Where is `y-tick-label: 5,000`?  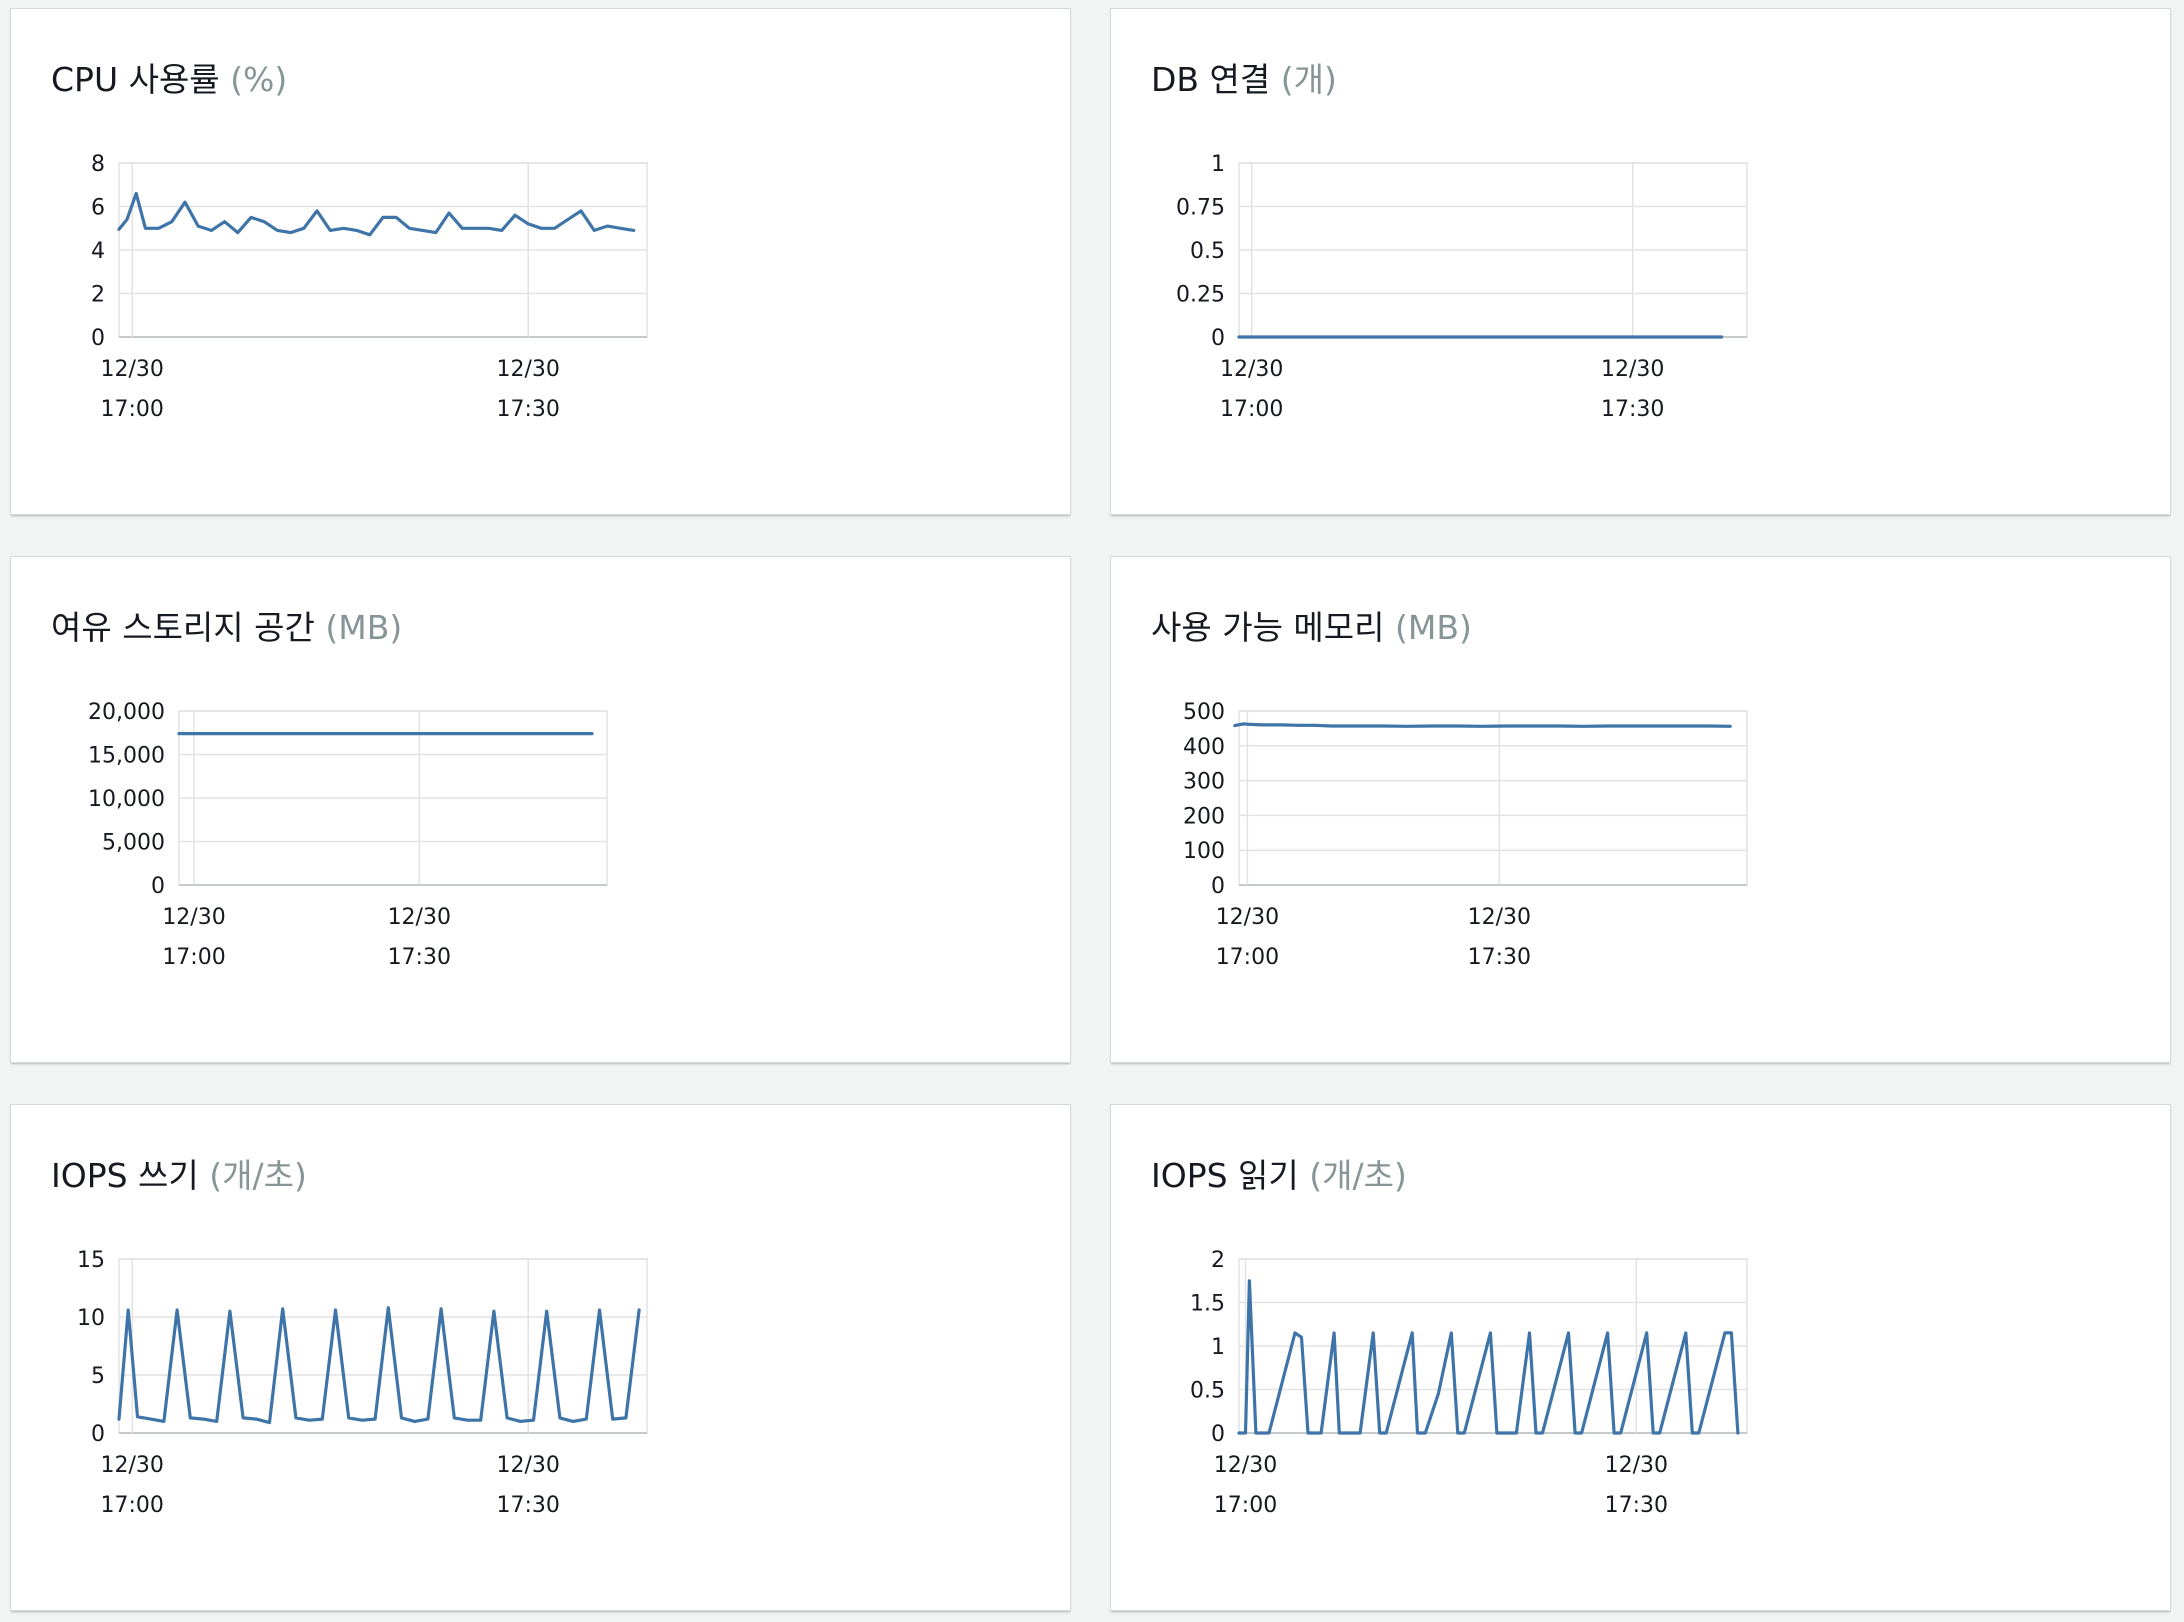 y-tick-label: 5,000 is located at coordinates (133, 843).